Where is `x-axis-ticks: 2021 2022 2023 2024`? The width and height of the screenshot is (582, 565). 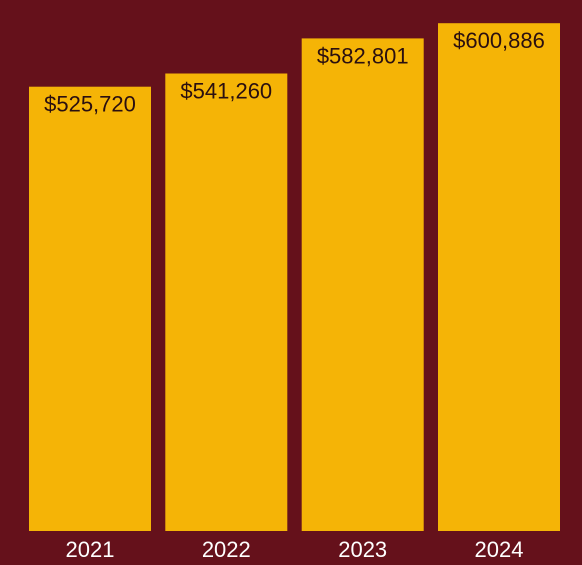 x-axis-ticks: 2021 2022 2023 2024 is located at coordinates (295, 549).